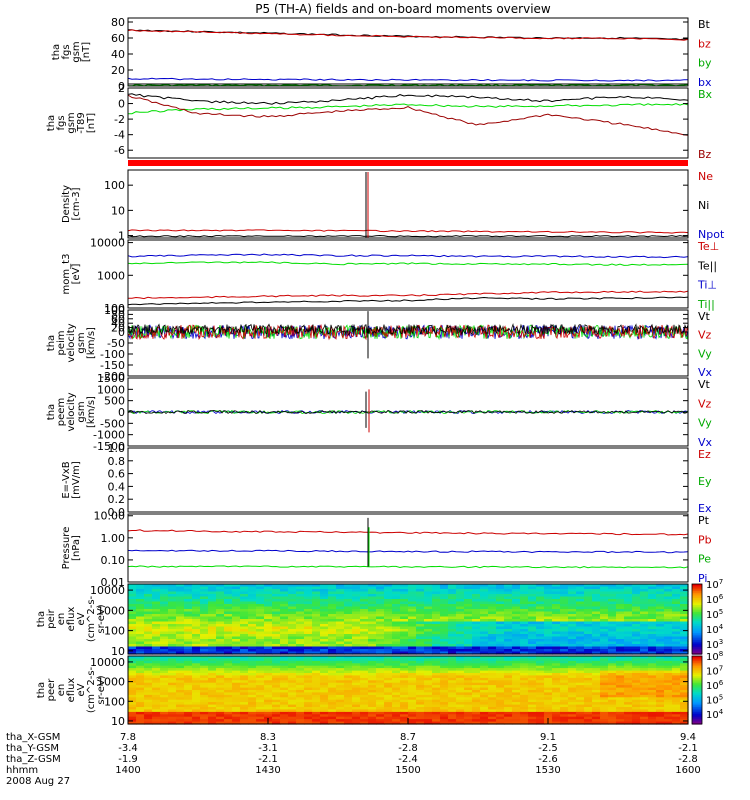 This screenshot has height=800, width=750. What do you see at coordinates (697, 690) in the screenshot?
I see `colorbar-frame` at bounding box center [697, 690].